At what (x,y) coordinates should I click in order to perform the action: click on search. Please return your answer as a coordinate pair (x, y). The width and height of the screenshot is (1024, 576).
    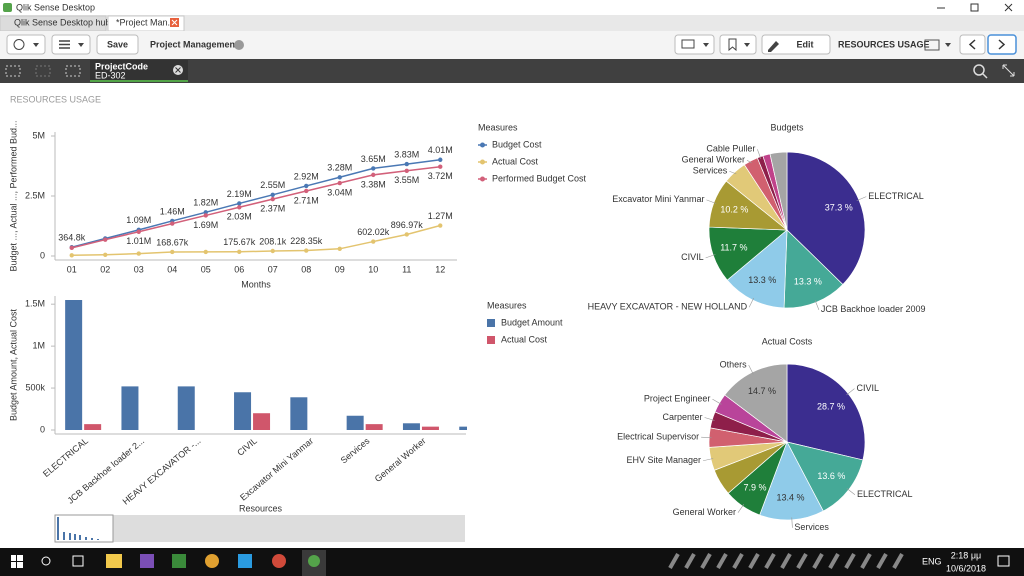
    Looking at the image, I should click on (979, 70).